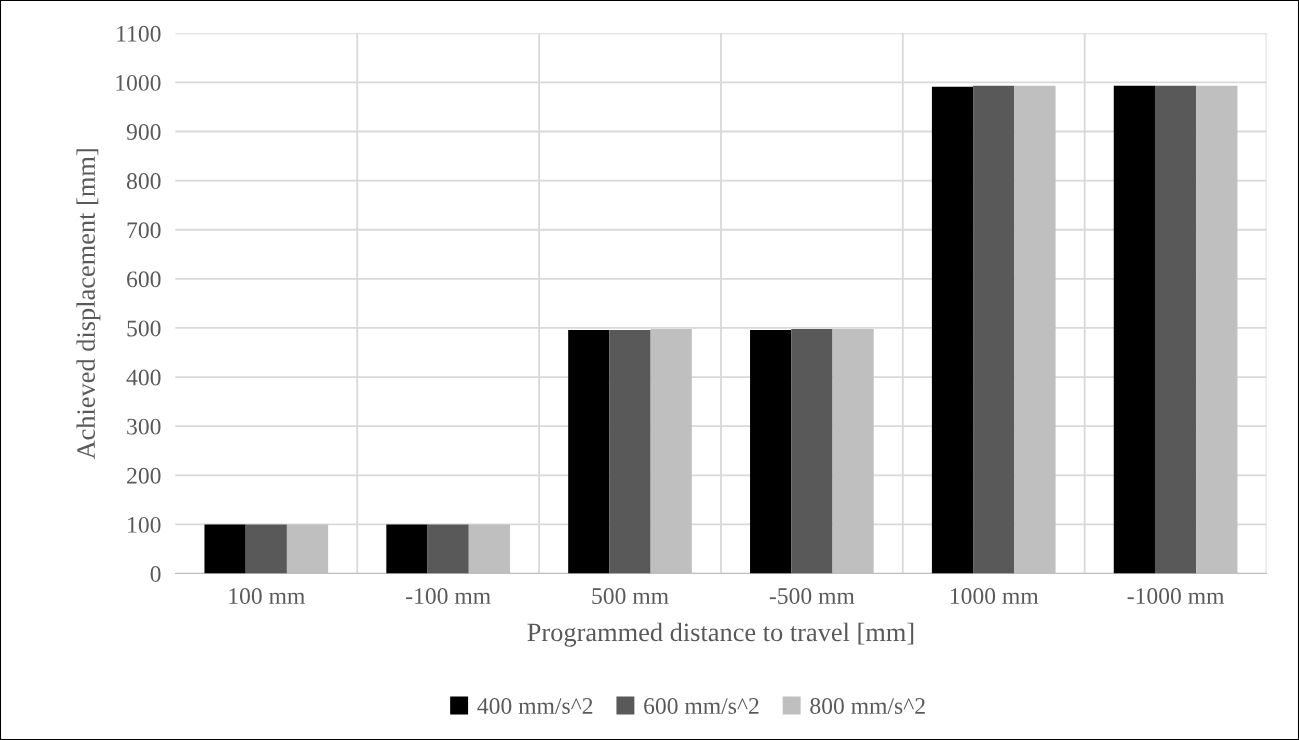 The image size is (1299, 740). What do you see at coordinates (144, 426) in the screenshot?
I see `y-tick-label: 300` at bounding box center [144, 426].